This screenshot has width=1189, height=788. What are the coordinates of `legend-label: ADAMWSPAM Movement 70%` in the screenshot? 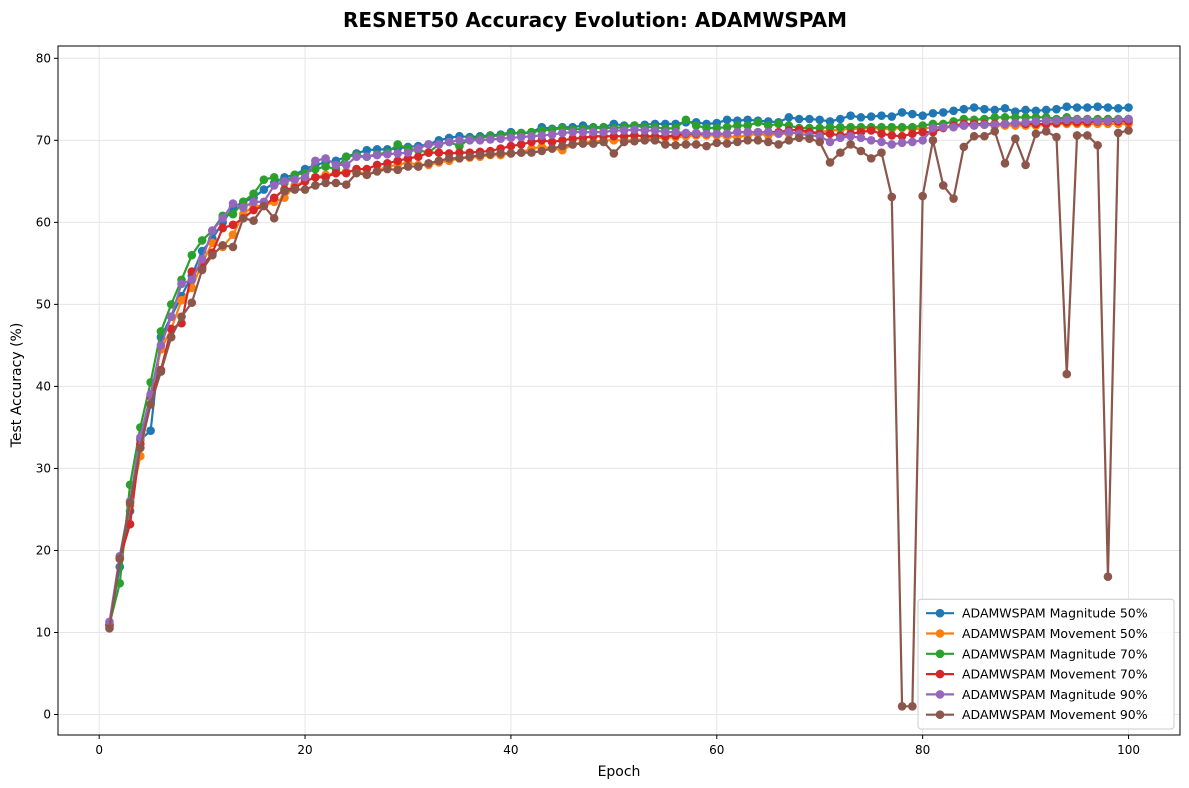 It's located at (1055, 674).